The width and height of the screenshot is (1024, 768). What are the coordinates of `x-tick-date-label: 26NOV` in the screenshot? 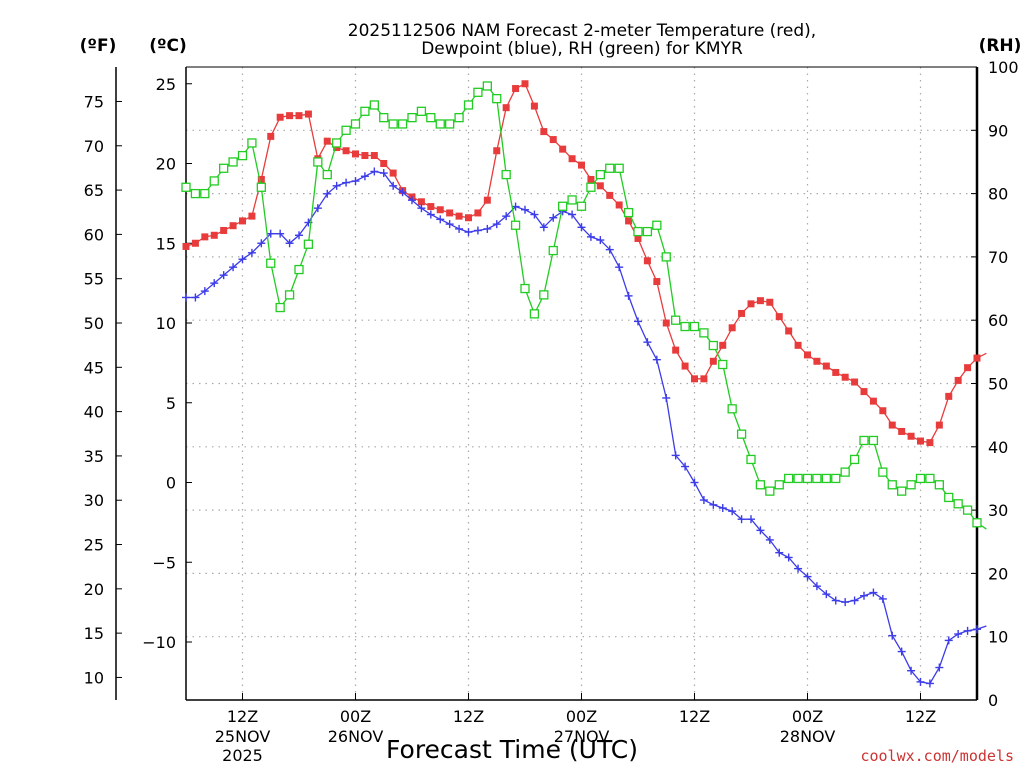 It's located at (356, 736).